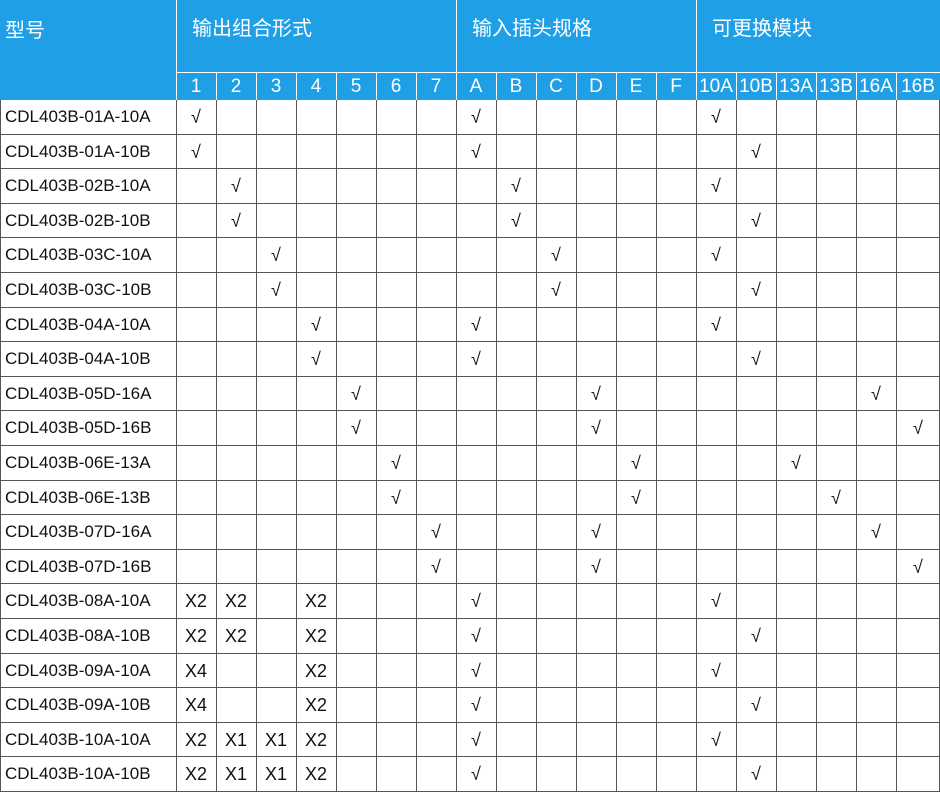 The width and height of the screenshot is (940, 793). Describe the element at coordinates (396, 86) in the screenshot. I see `column-label: 6` at that location.